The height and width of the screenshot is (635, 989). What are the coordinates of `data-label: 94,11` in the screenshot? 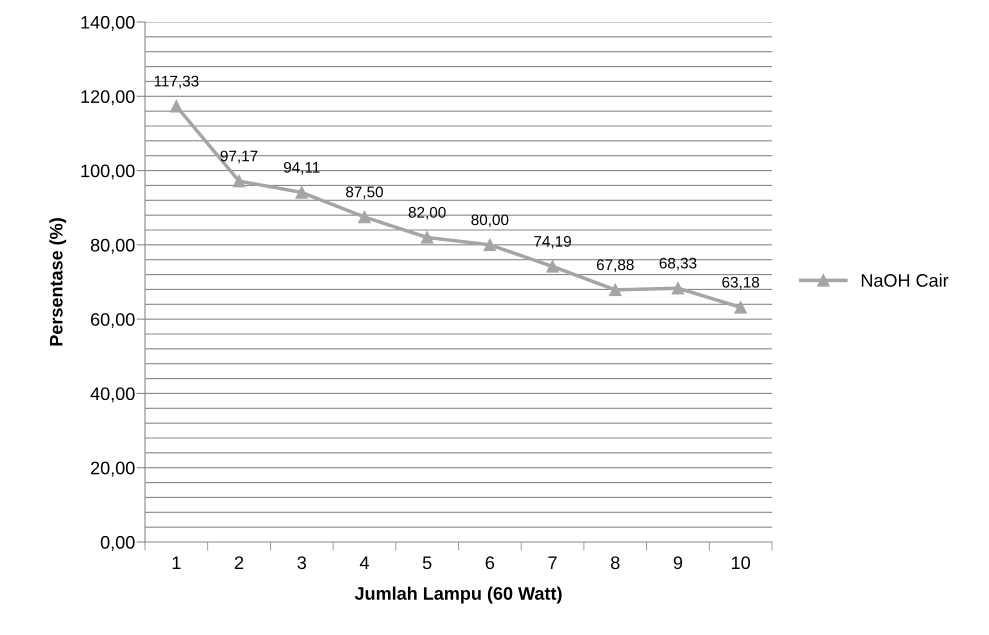 It's located at (302, 168).